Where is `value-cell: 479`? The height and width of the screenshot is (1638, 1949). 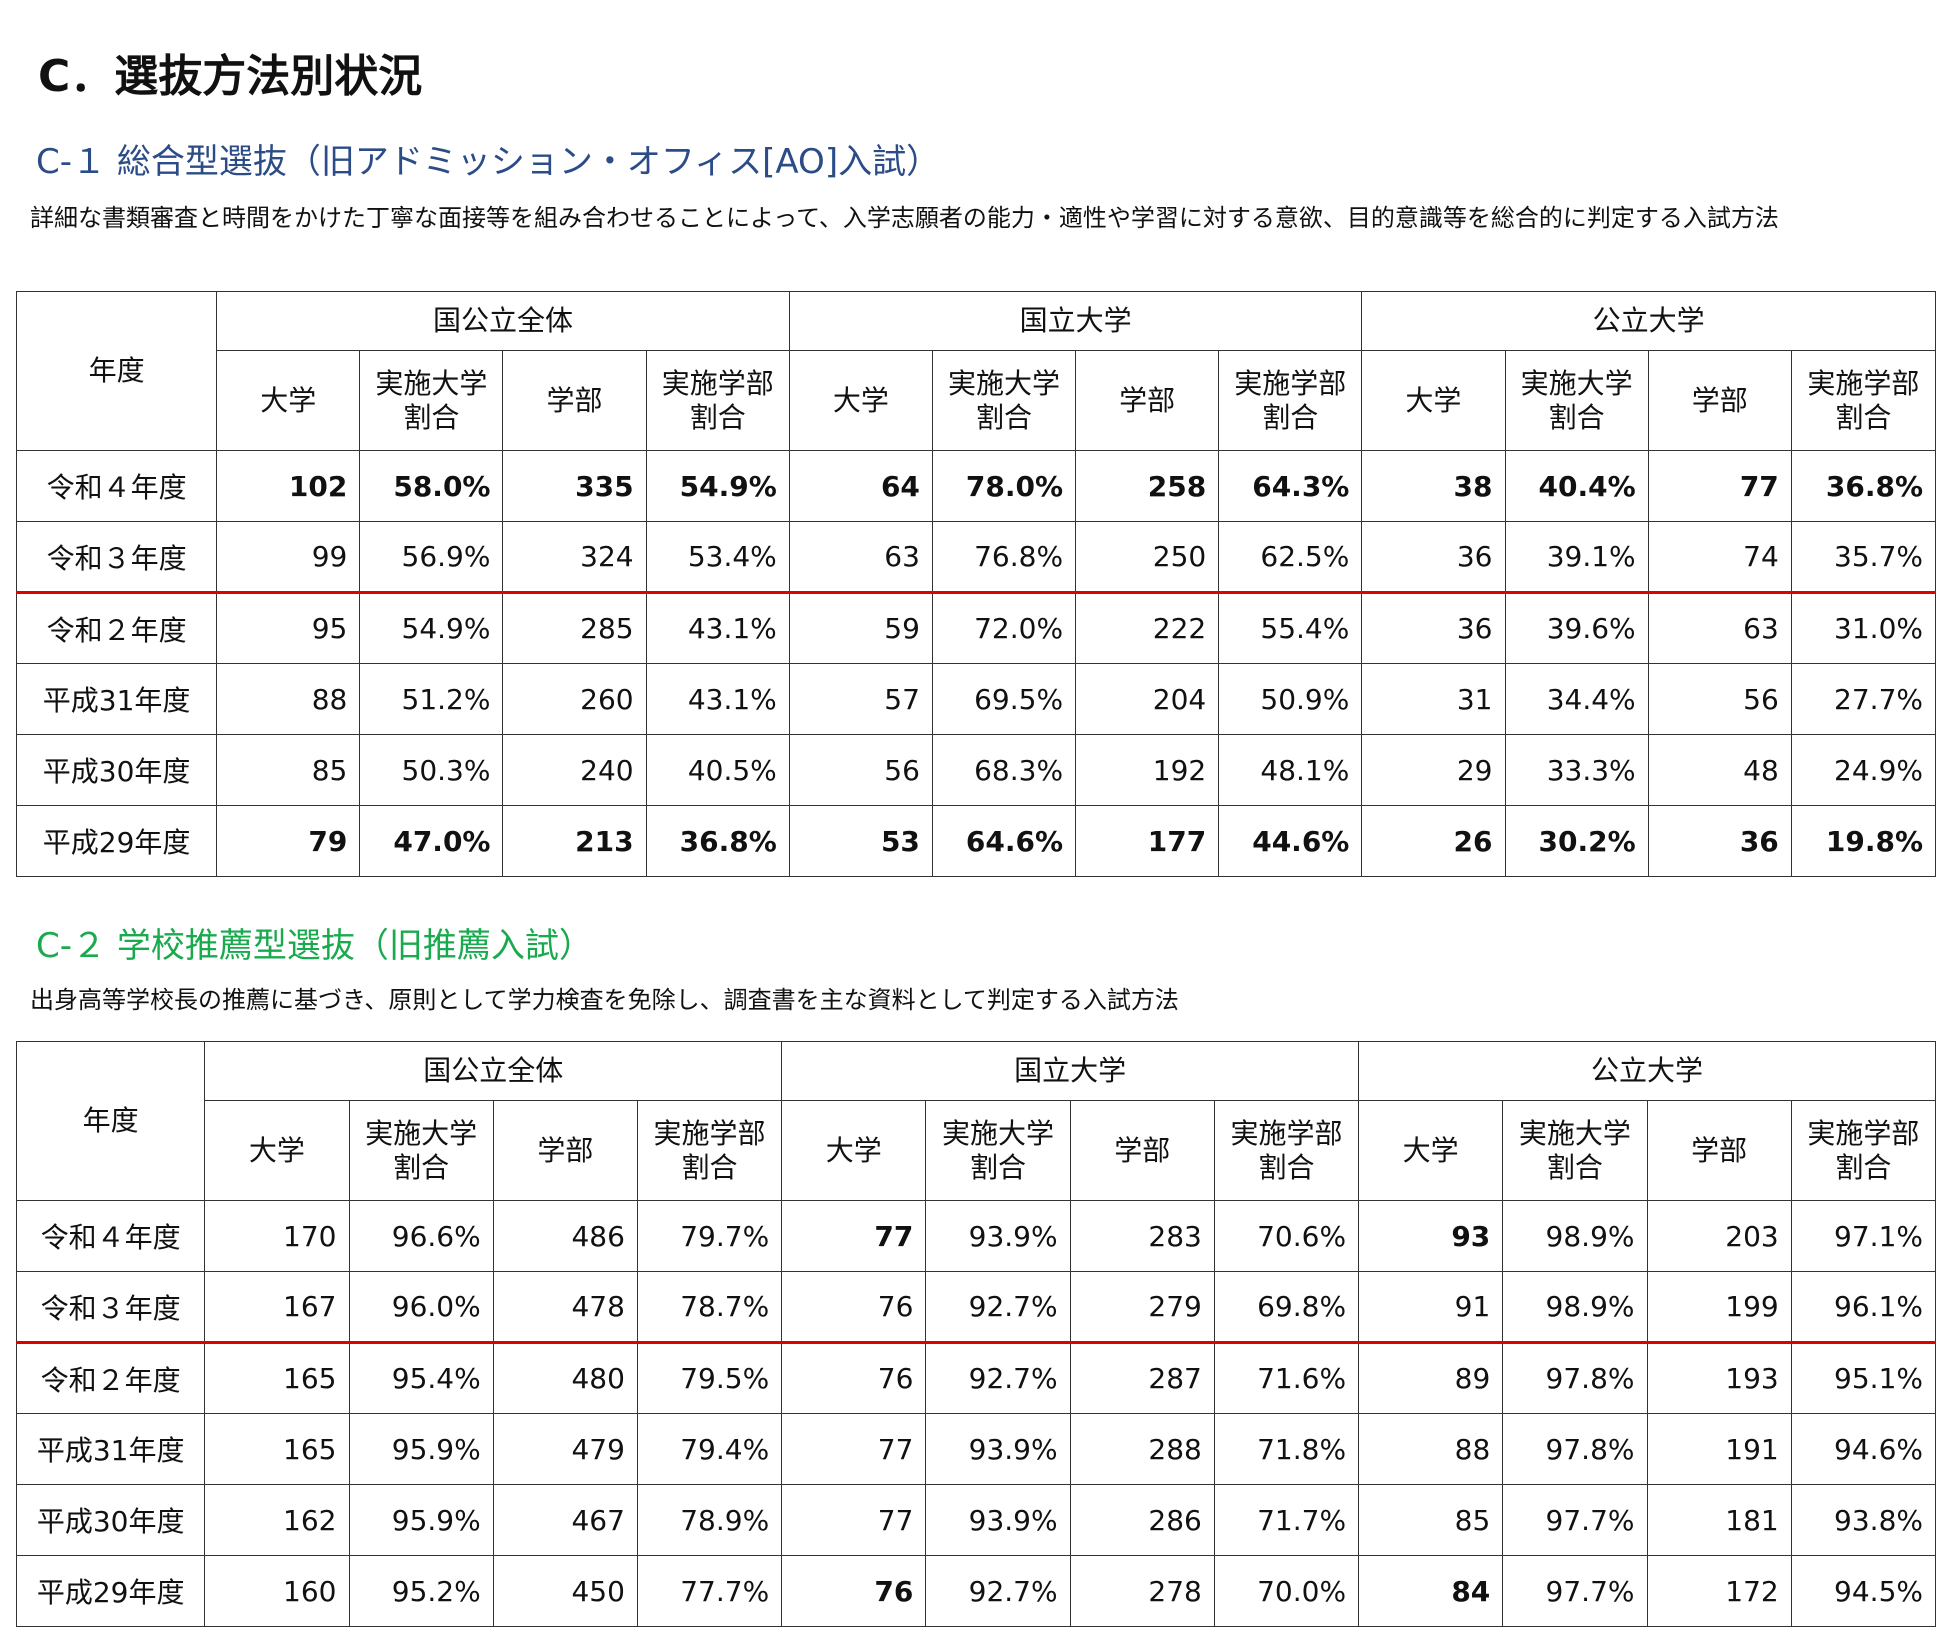 value-cell: 479 is located at coordinates (565, 1449).